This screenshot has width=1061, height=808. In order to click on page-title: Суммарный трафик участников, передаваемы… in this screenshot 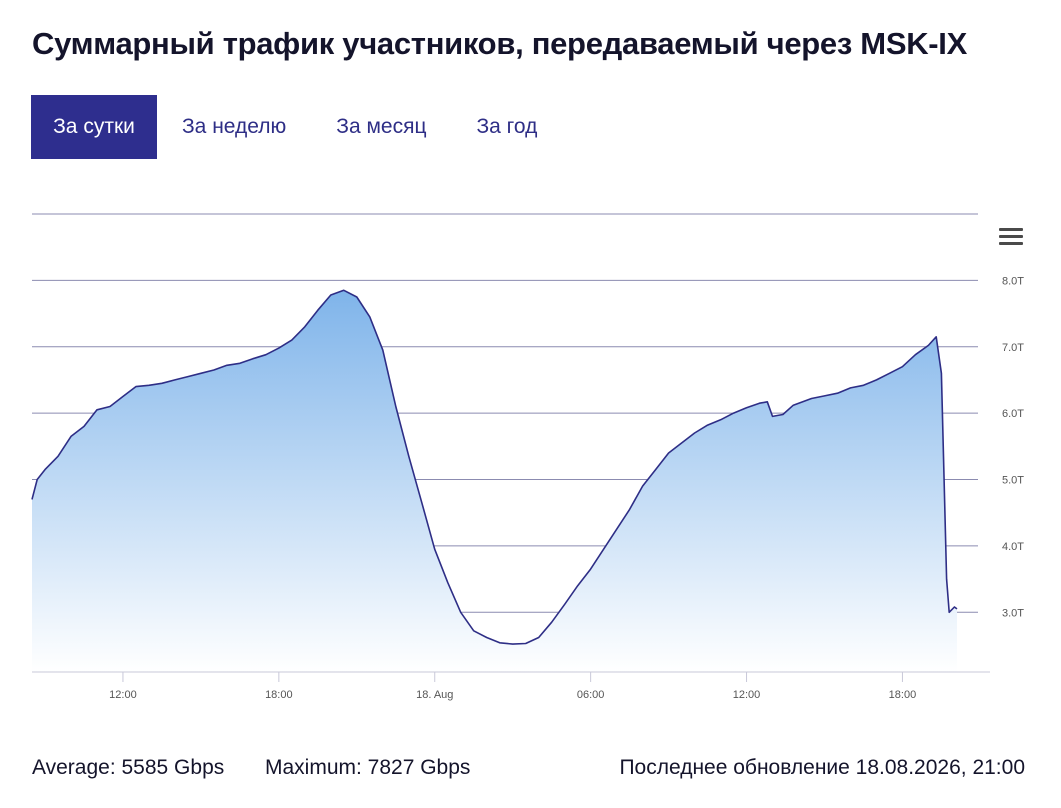, I will do `click(499, 43)`.